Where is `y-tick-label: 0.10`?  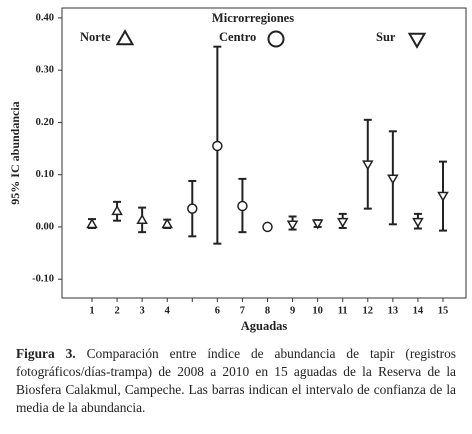 y-tick-label: 0.10 is located at coordinates (45, 174).